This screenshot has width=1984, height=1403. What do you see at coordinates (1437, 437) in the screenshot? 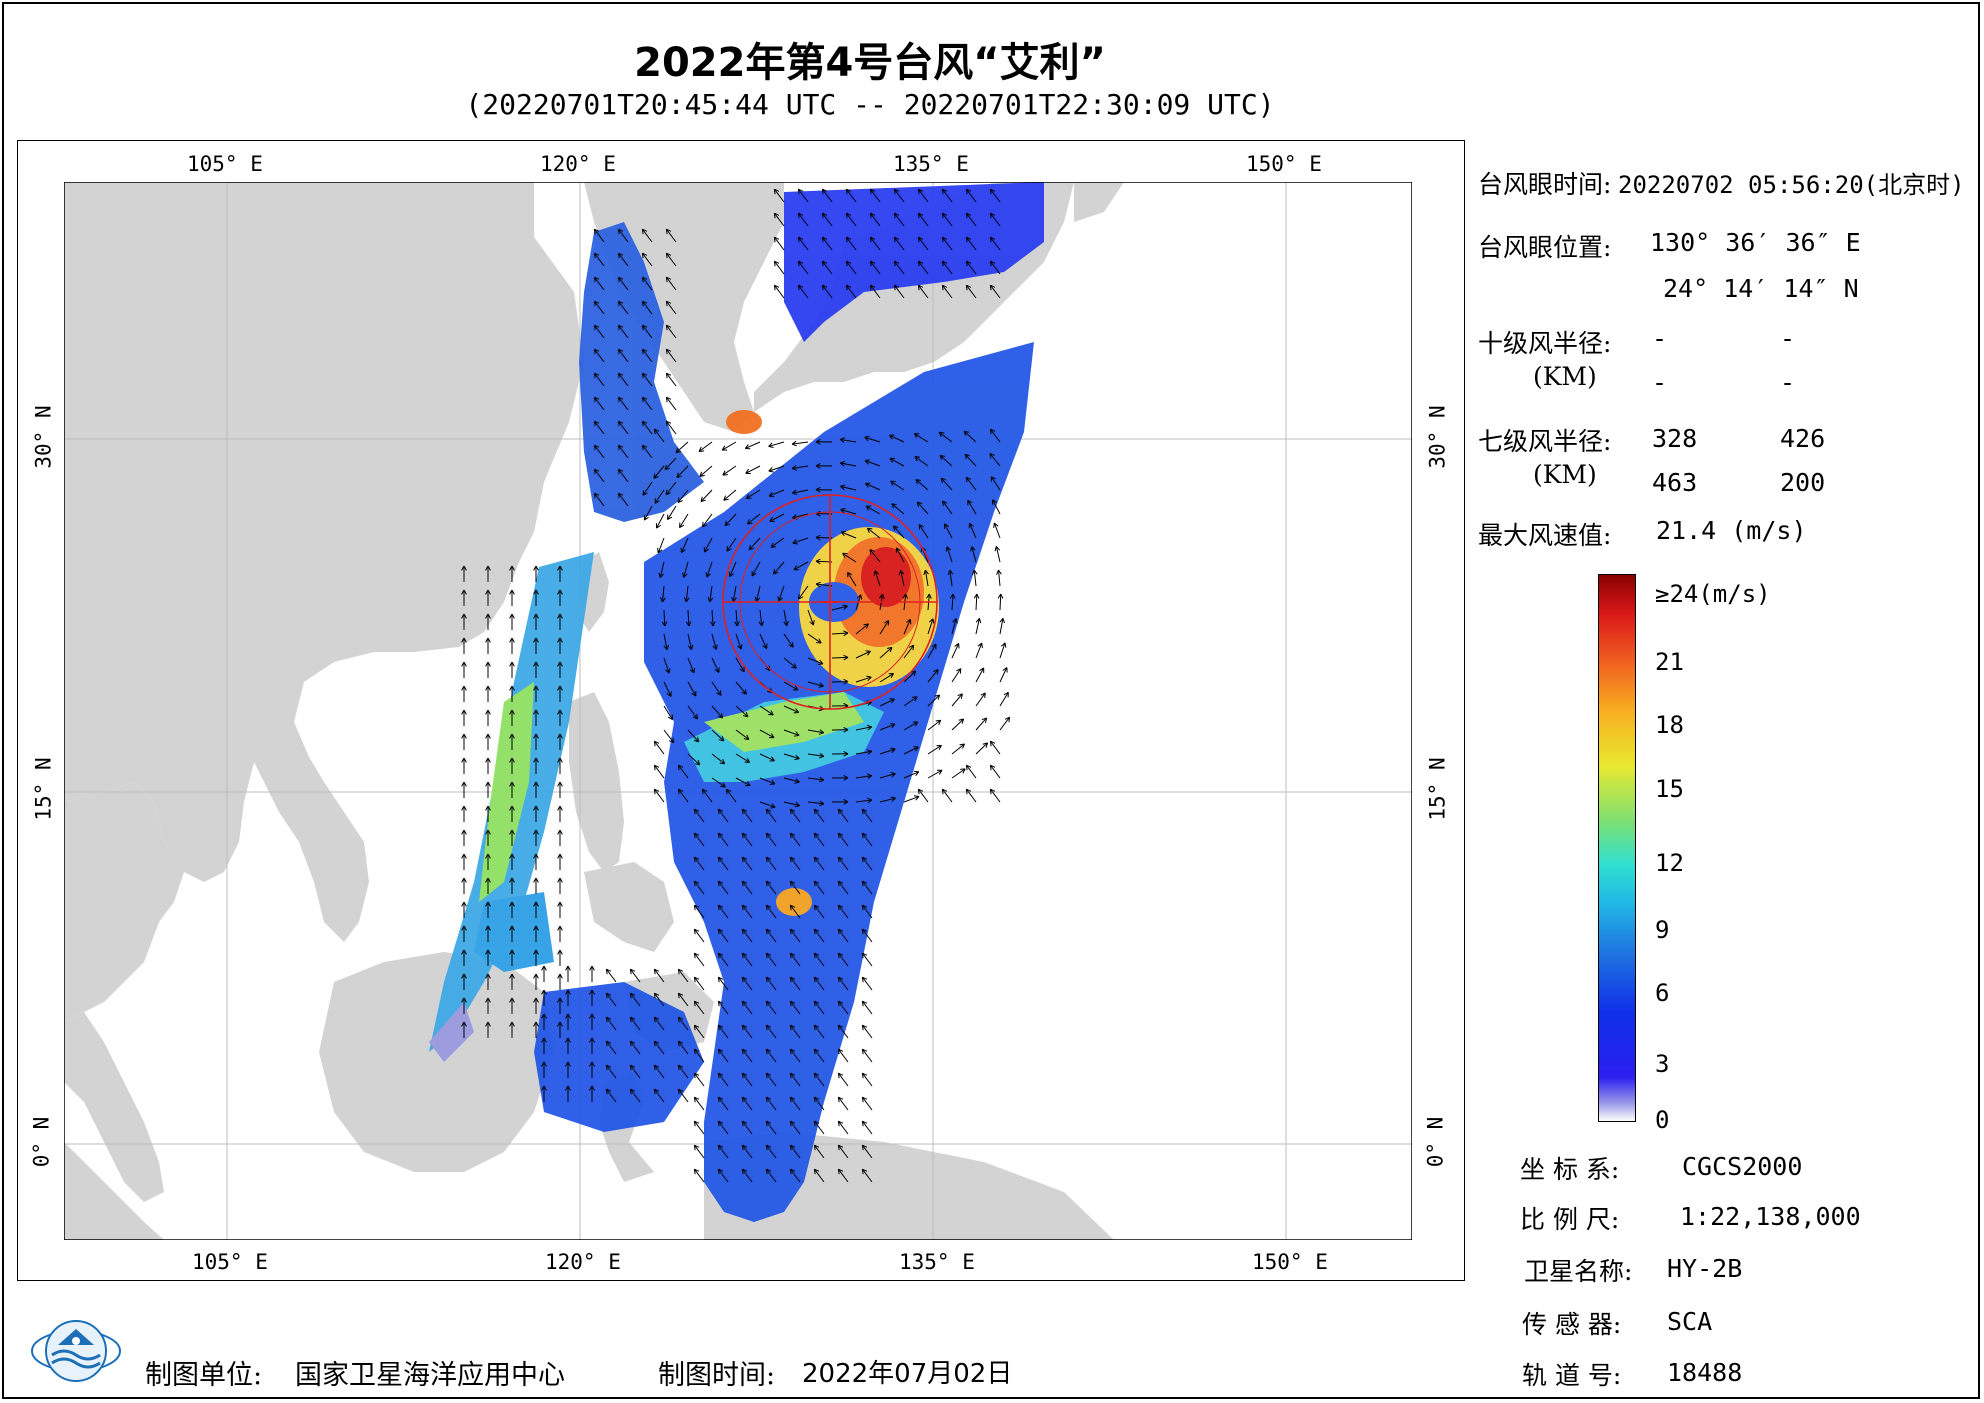
I see `lat-label-right-30: 30° N` at bounding box center [1437, 437].